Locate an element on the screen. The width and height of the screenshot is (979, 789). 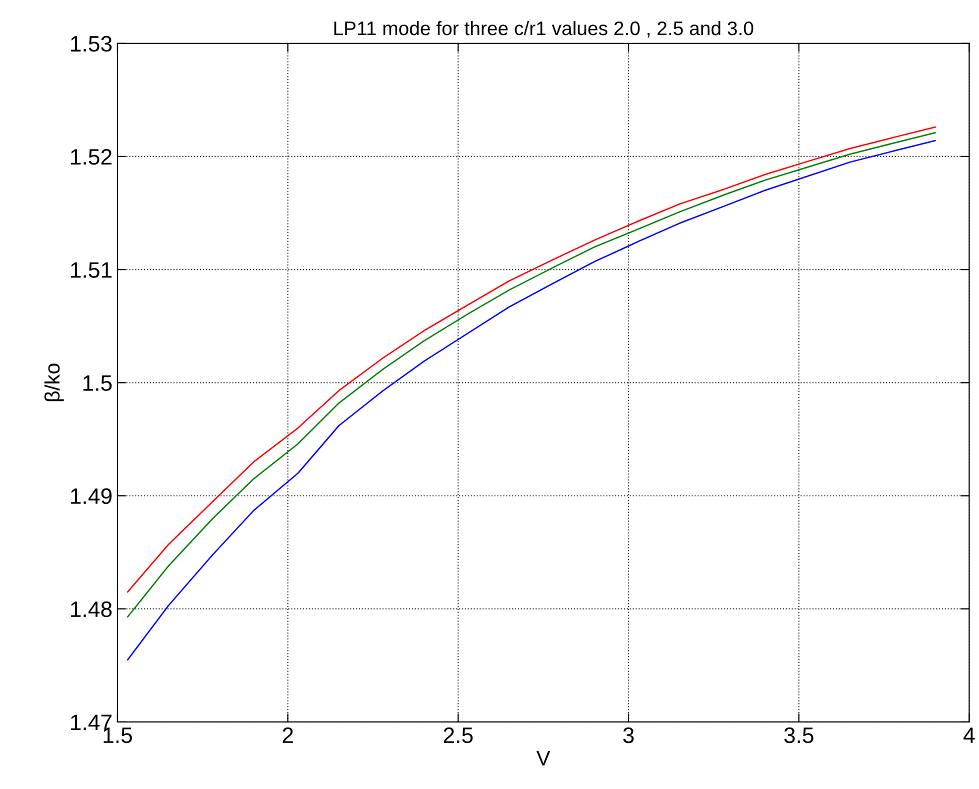
y-axis-title: β/ko is located at coordinates (54, 383).